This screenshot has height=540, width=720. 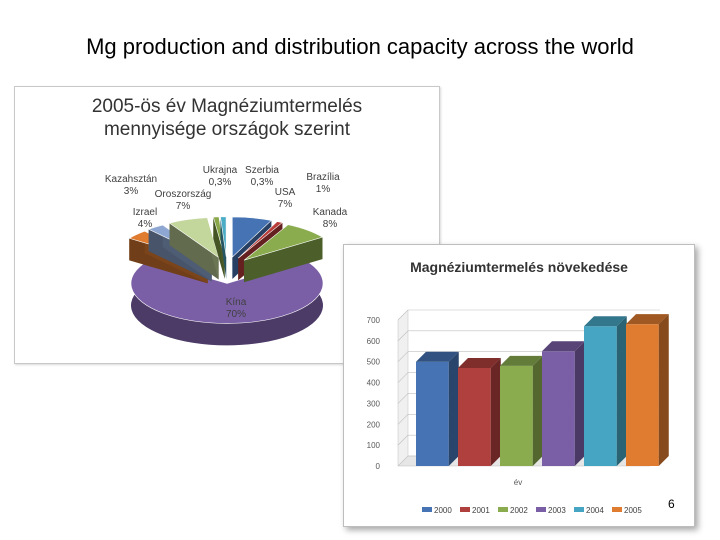 I want to click on pie-label-value-1: 70%, so click(x=236, y=314).